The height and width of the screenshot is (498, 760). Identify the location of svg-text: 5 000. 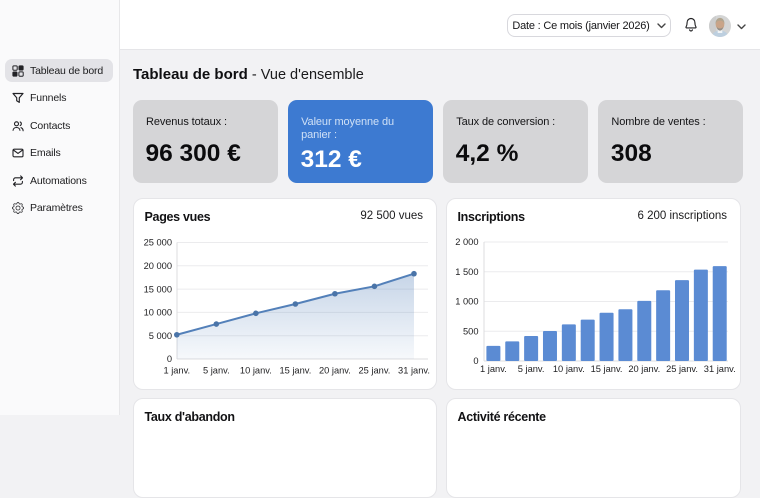
(160, 336).